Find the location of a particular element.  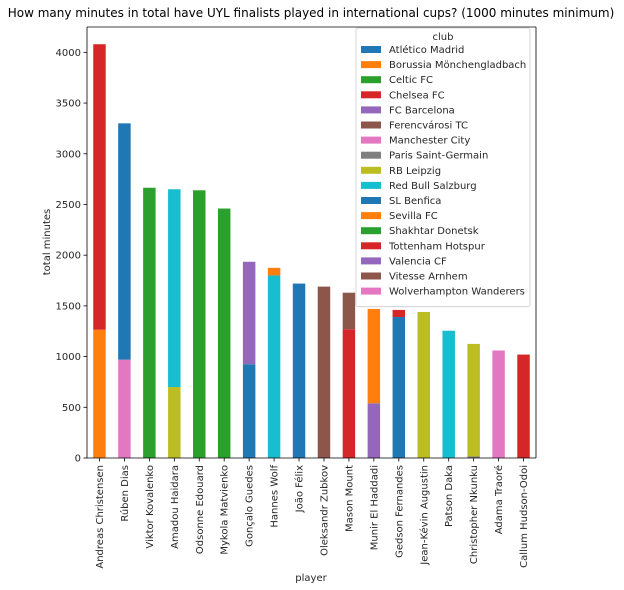

legend-entry: Sevilla FC is located at coordinates (413, 216).